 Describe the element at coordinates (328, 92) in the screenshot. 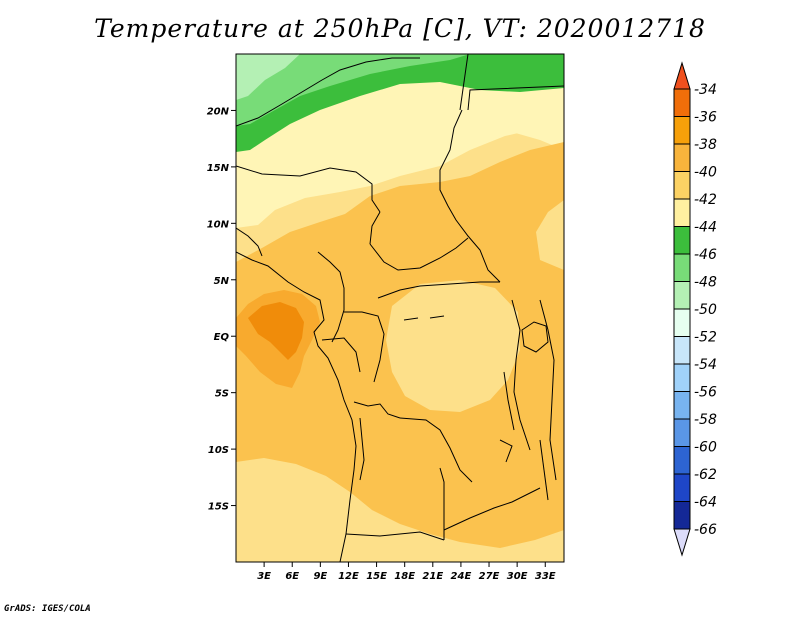

I see `north-border-line` at that location.